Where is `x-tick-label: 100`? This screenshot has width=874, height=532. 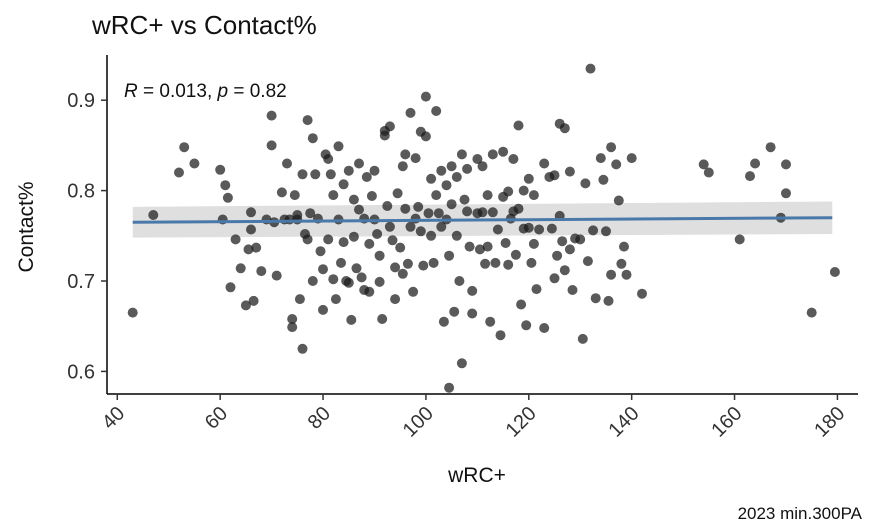 x-tick-label: 100 is located at coordinates (418, 421).